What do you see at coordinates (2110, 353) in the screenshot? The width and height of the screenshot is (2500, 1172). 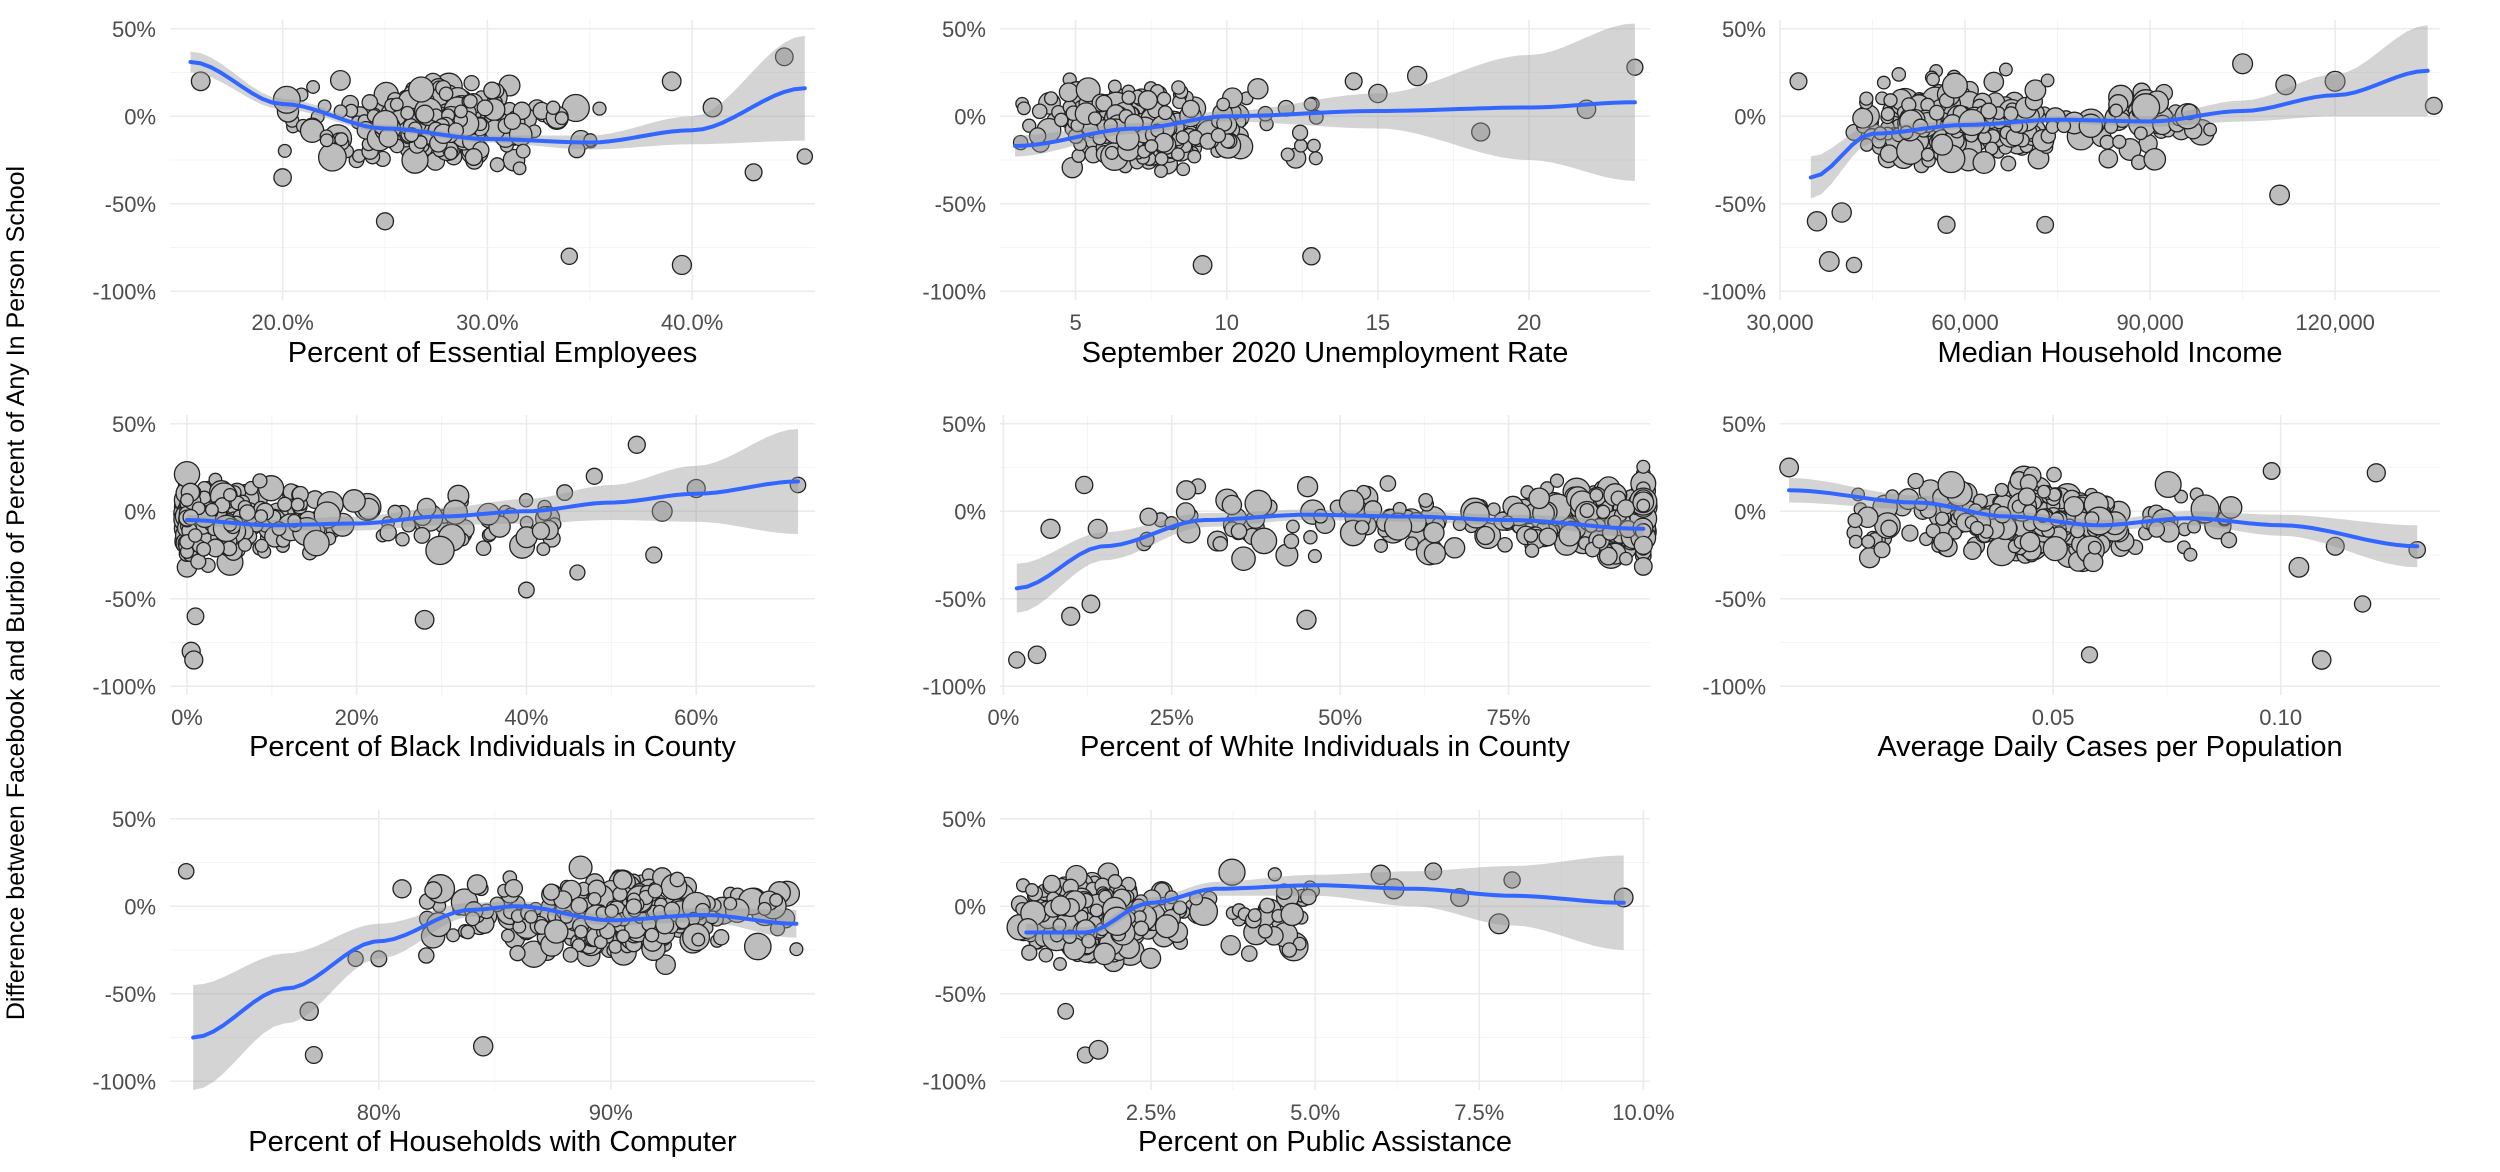 I see `x-axis-label: Median Household Income` at bounding box center [2110, 353].